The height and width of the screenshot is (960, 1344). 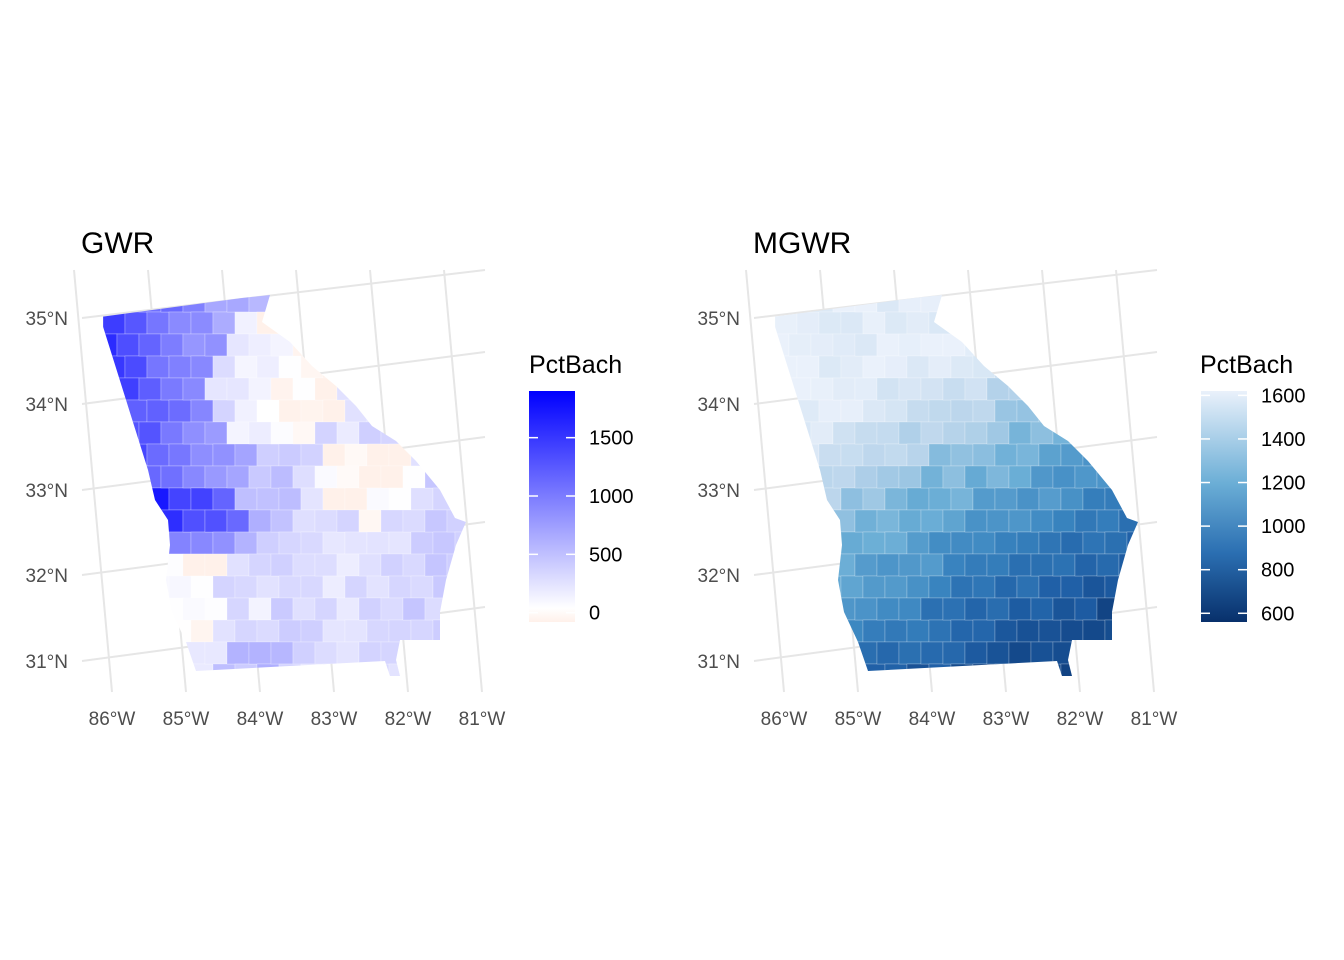 What do you see at coordinates (1277, 614) in the screenshot?
I see `legend-tick-label: 600` at bounding box center [1277, 614].